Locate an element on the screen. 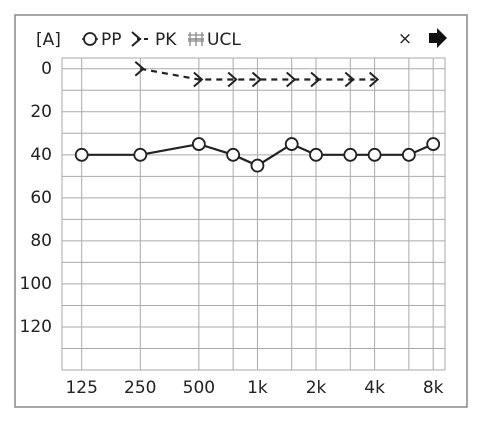 This screenshot has height=423, width=486. y-tick-label: 100 is located at coordinates (36, 284).